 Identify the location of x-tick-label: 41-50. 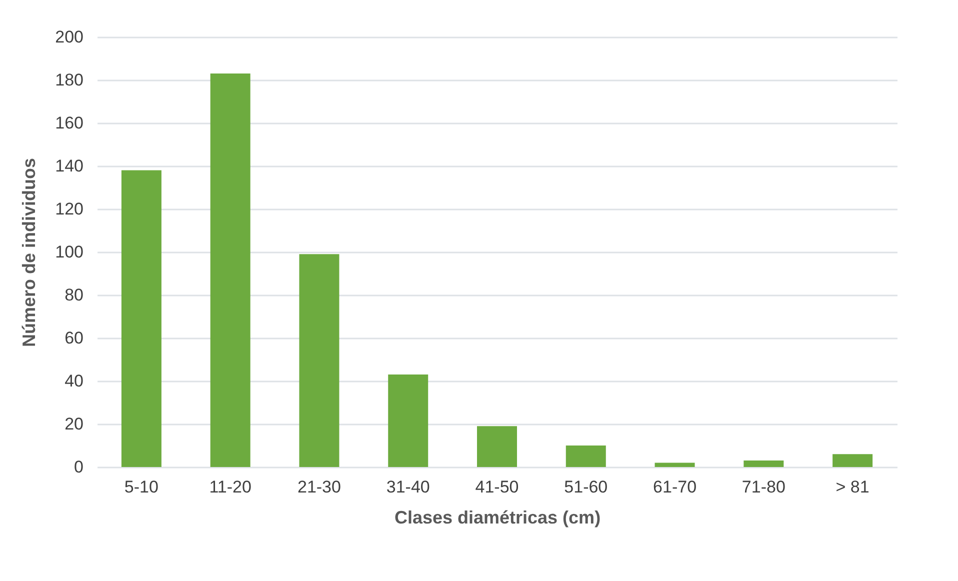
(497, 487).